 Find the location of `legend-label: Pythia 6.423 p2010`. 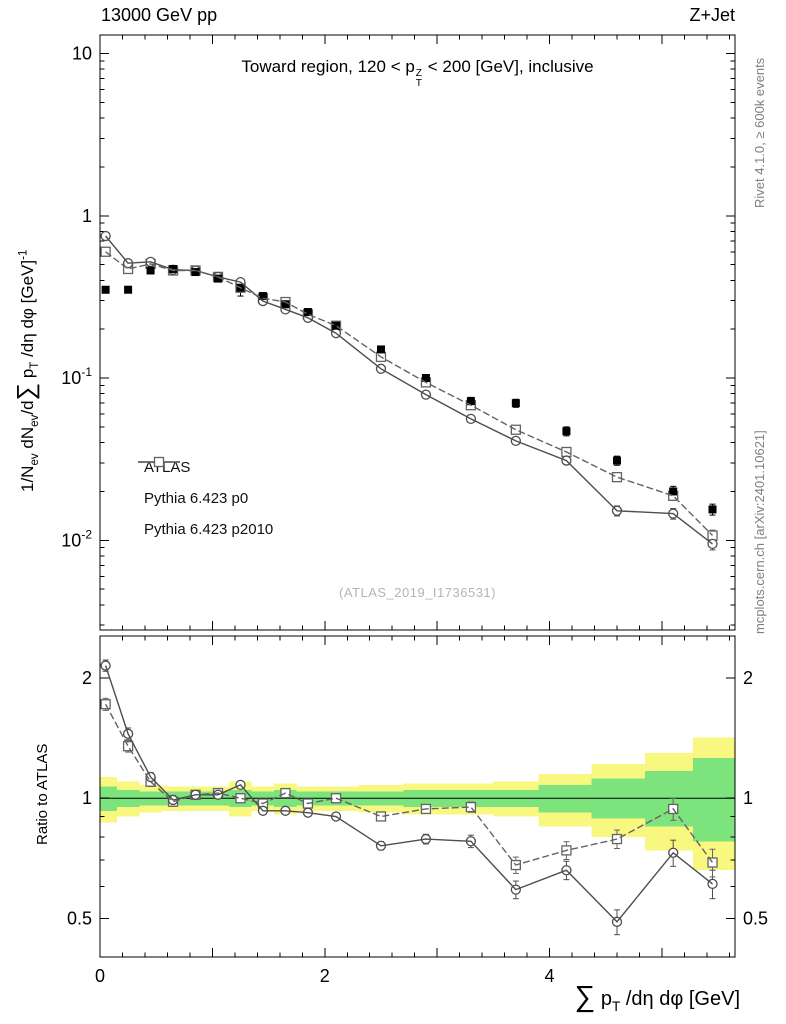

legend-label: Pythia 6.423 p2010 is located at coordinates (209, 529).